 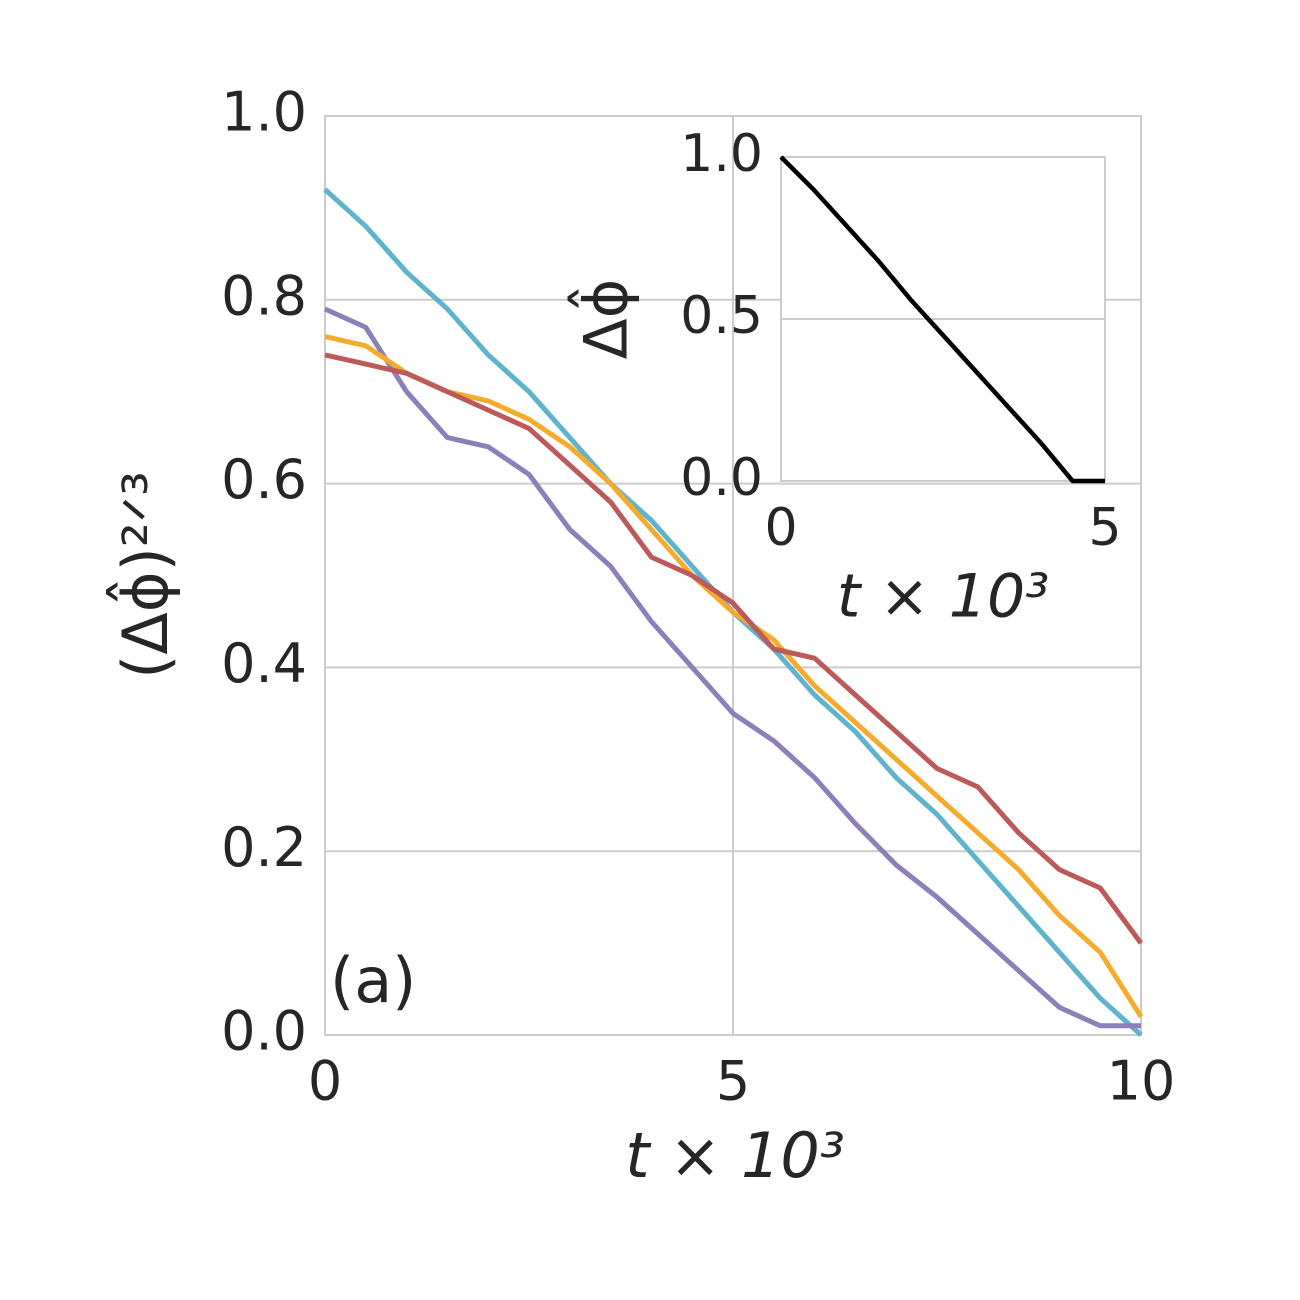 I want to click on y-tick-label: 0.2, so click(x=264, y=847).